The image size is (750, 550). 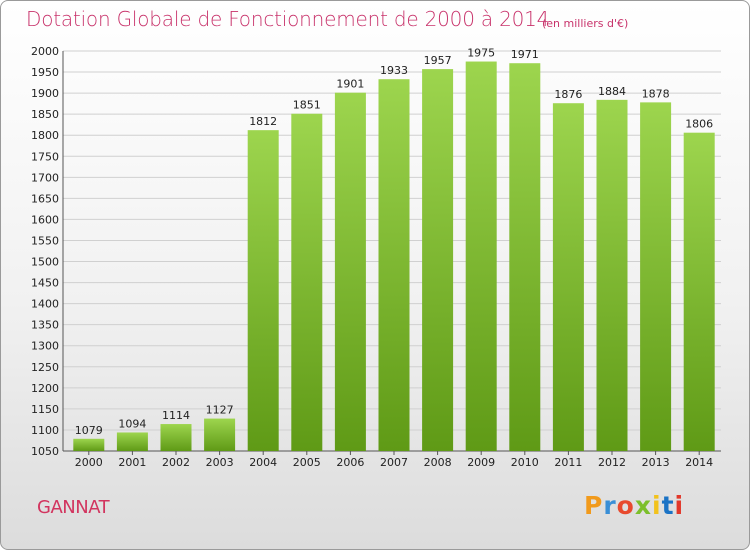 I want to click on bar-2013, so click(x=656, y=277).